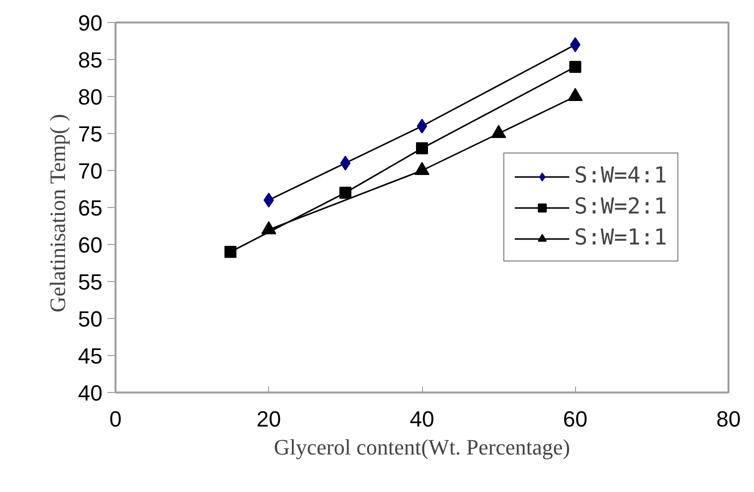  What do you see at coordinates (90, 245) in the screenshot?
I see `y-tick-label: 60` at bounding box center [90, 245].